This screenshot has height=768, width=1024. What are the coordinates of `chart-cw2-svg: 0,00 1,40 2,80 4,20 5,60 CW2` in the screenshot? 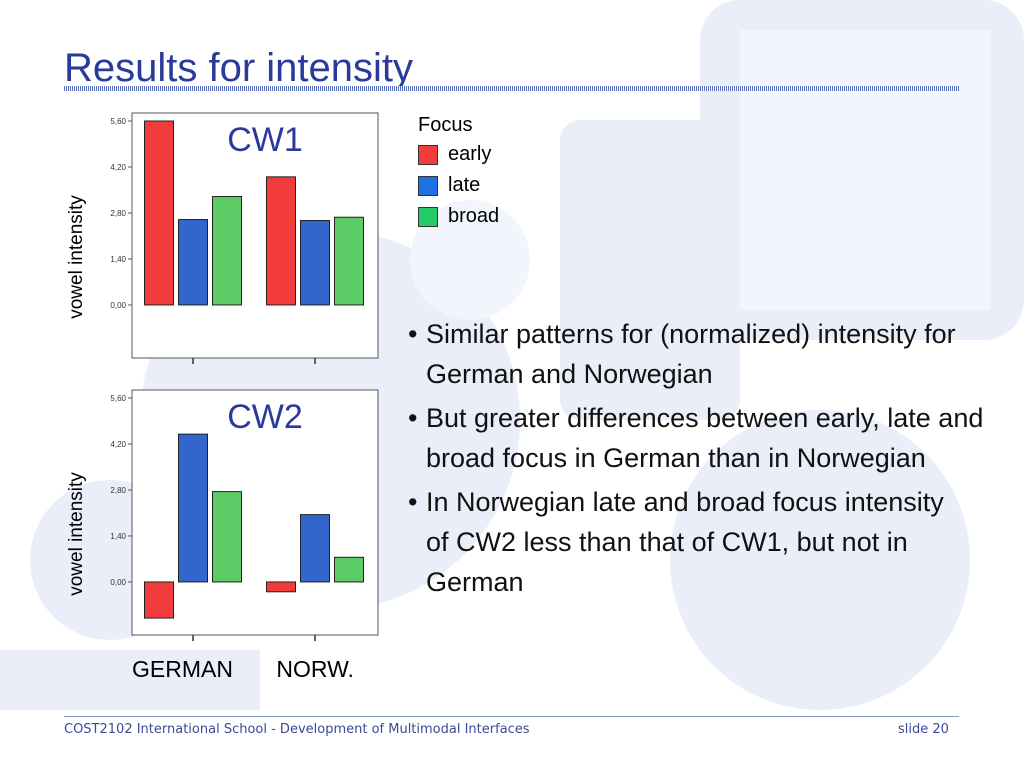 It's located at (244, 515).